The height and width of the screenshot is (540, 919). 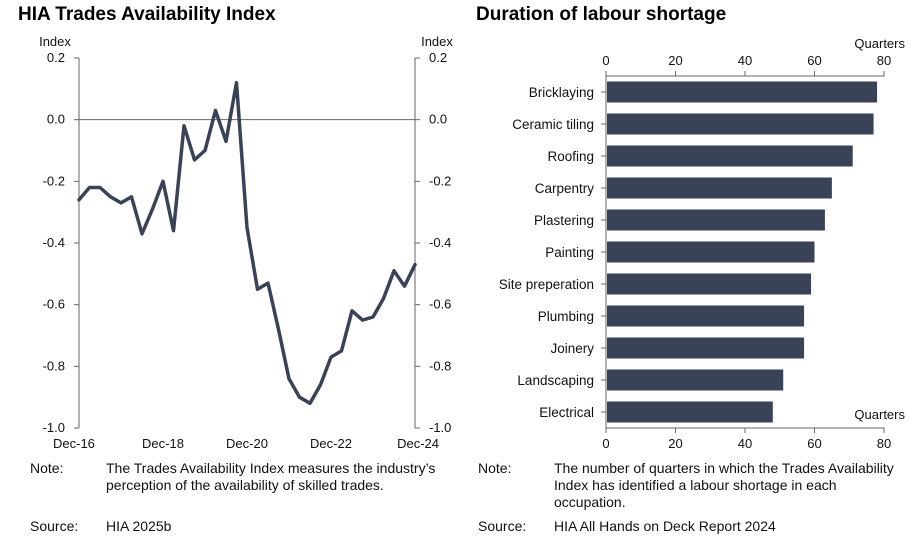 What do you see at coordinates (139, 526) in the screenshot?
I see `left-source-text: HIA 2025b` at bounding box center [139, 526].